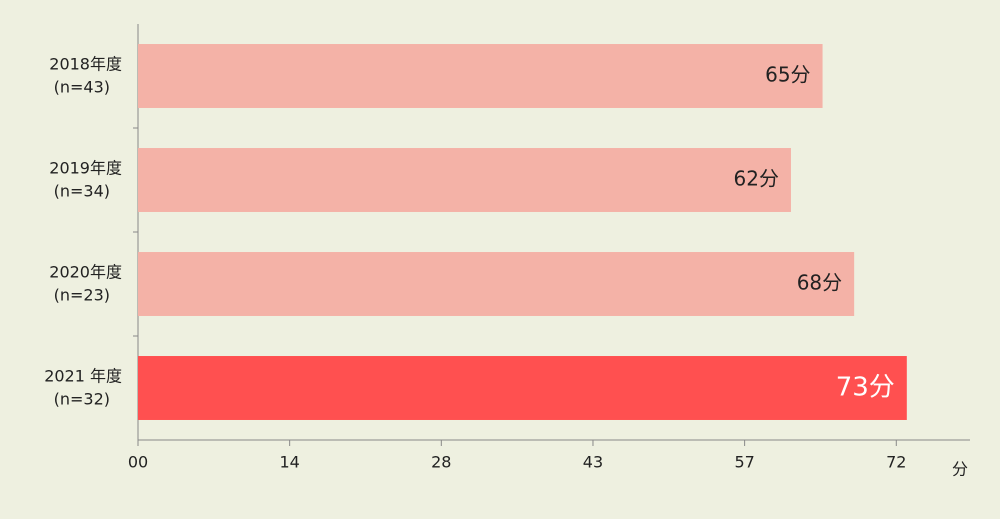 The height and width of the screenshot is (519, 1000). What do you see at coordinates (83, 376) in the screenshot?
I see `category-label: 2021 年度` at bounding box center [83, 376].